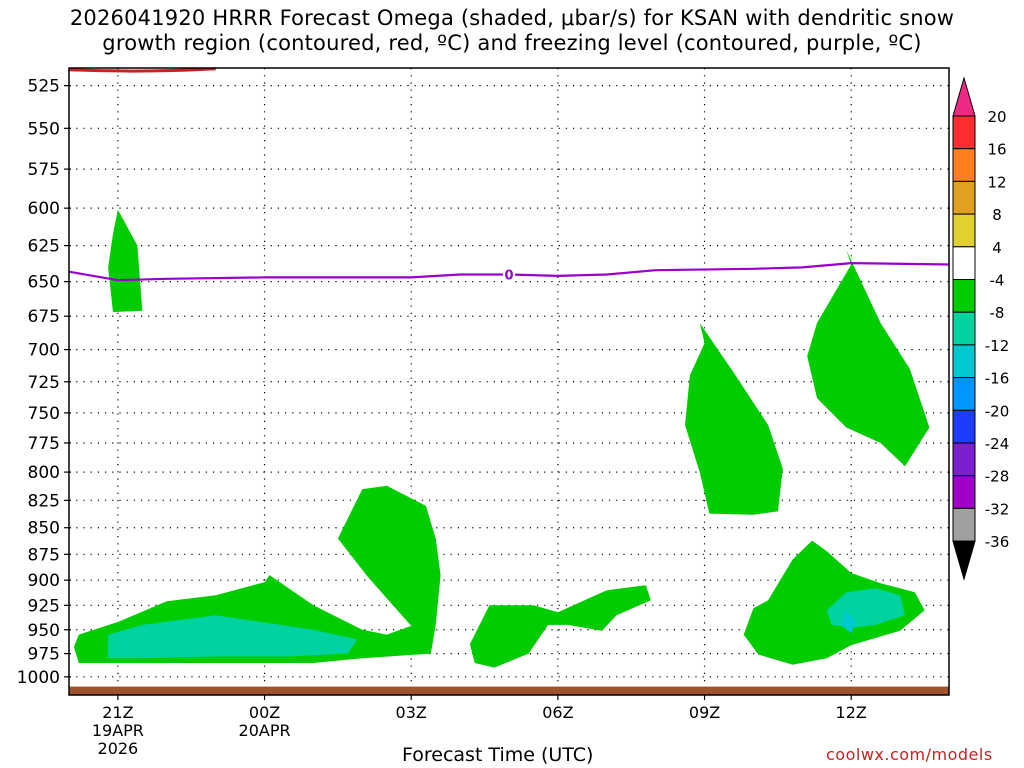 The height and width of the screenshot is (768, 1024). I want to click on y-tick-label-975: 975, so click(44, 655).